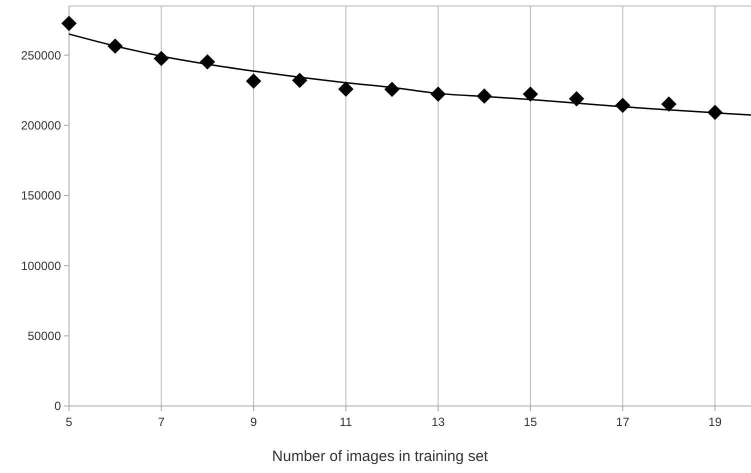  Describe the element at coordinates (69, 422) in the screenshot. I see `x-tick-label: 5` at that location.